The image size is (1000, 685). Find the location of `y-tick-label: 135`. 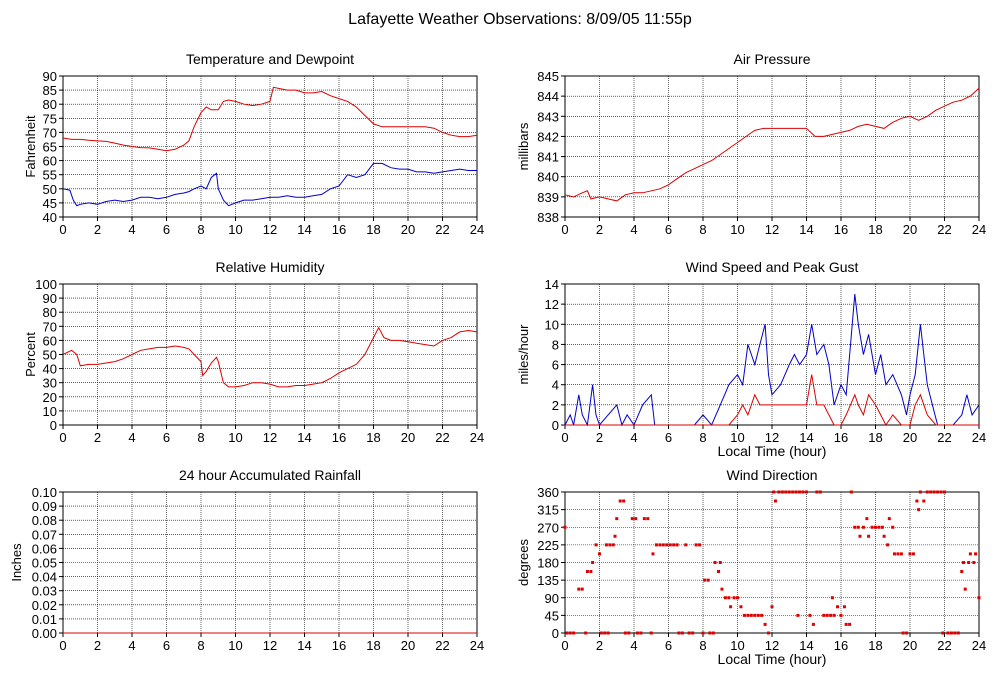

y-tick-label: 135 is located at coordinates (548, 580).